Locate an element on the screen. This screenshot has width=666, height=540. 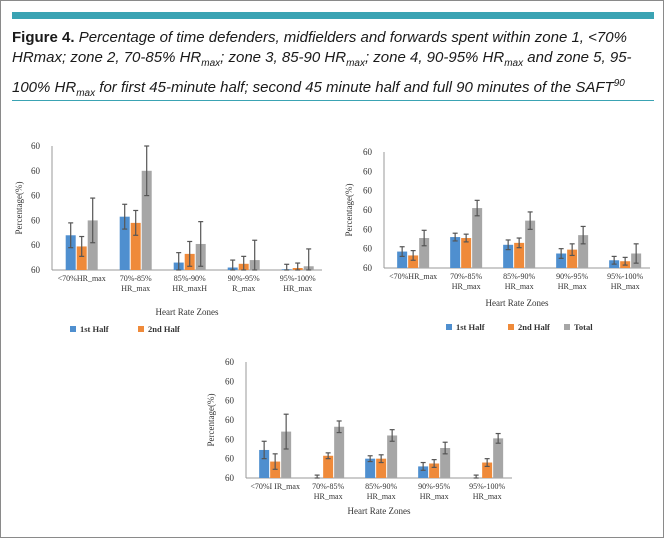
x-tick-label: HR_maxH is located at coordinates (189, 288).